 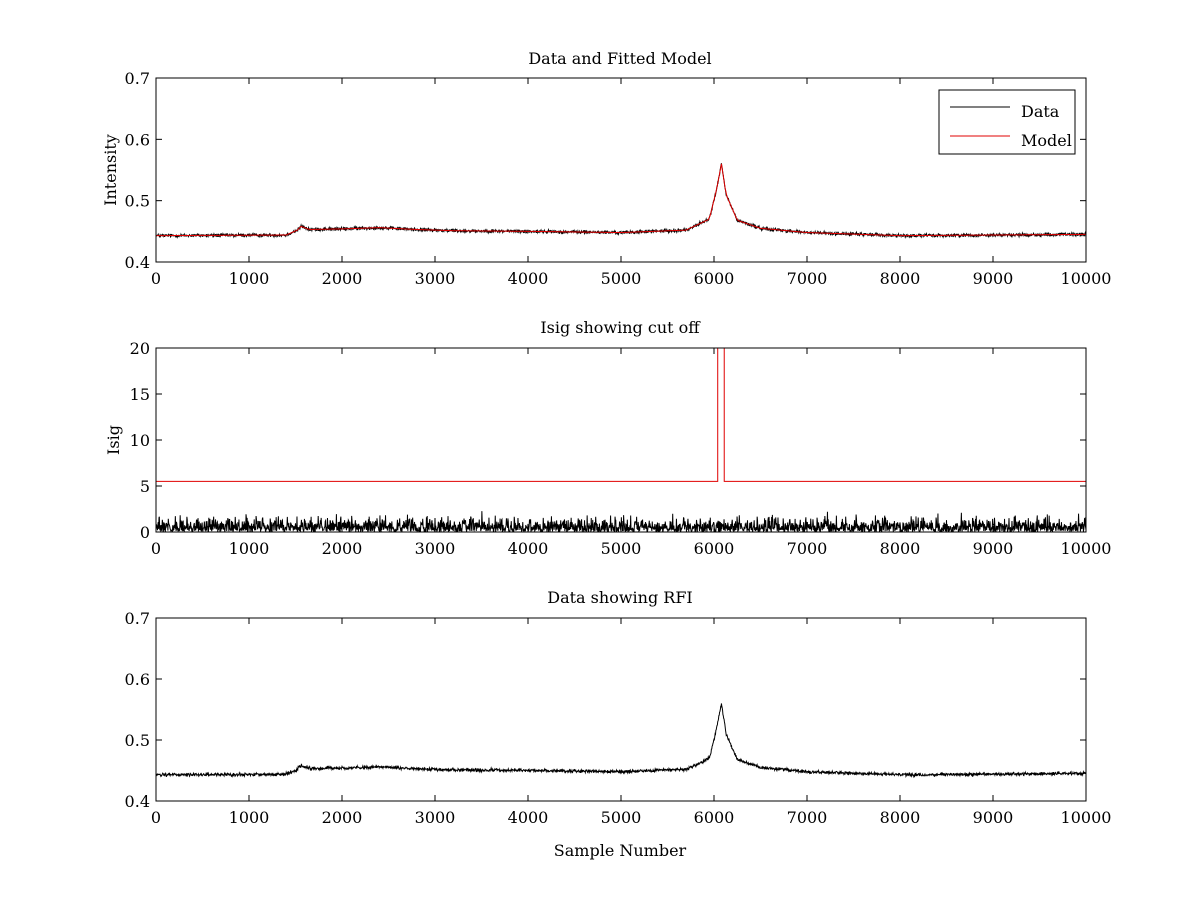 I want to click on panel-1-legend: Data Model, so click(x=1007, y=122).